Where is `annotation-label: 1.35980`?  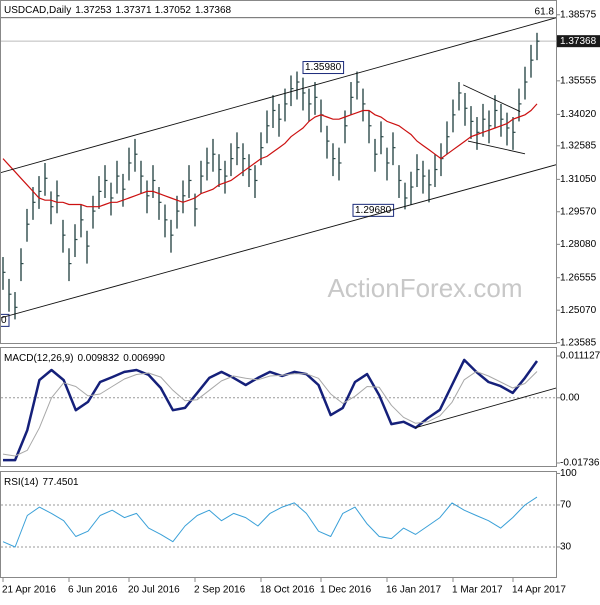
annotation-label: 1.35980 is located at coordinates (323, 67).